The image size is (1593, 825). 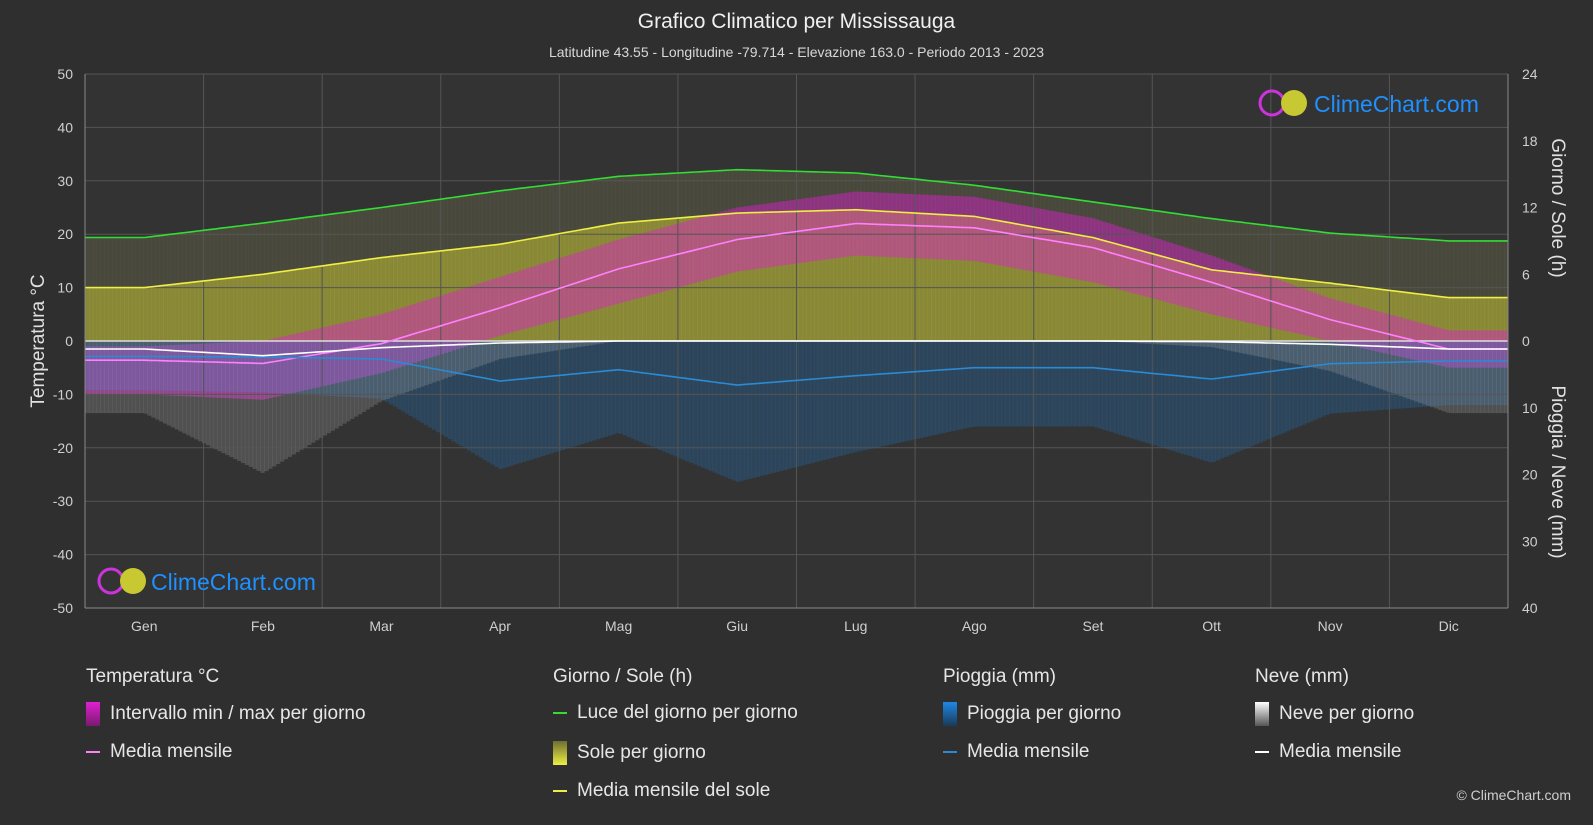 I want to click on copyright: © ClimeChart.com, so click(x=1513, y=795).